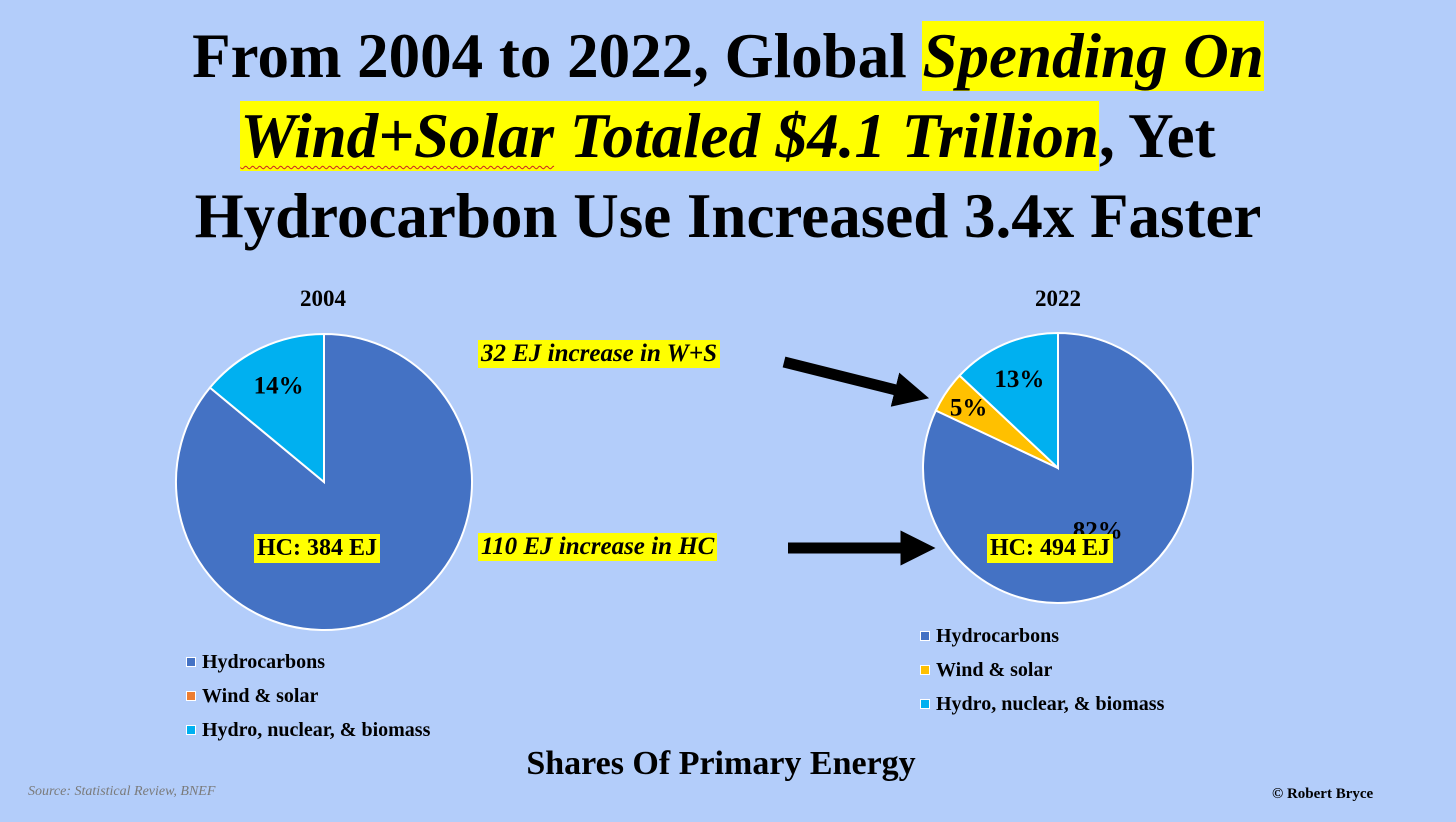 The height and width of the screenshot is (822, 1456). Describe the element at coordinates (856, 381) in the screenshot. I see `arrow-ws-increase` at that location.